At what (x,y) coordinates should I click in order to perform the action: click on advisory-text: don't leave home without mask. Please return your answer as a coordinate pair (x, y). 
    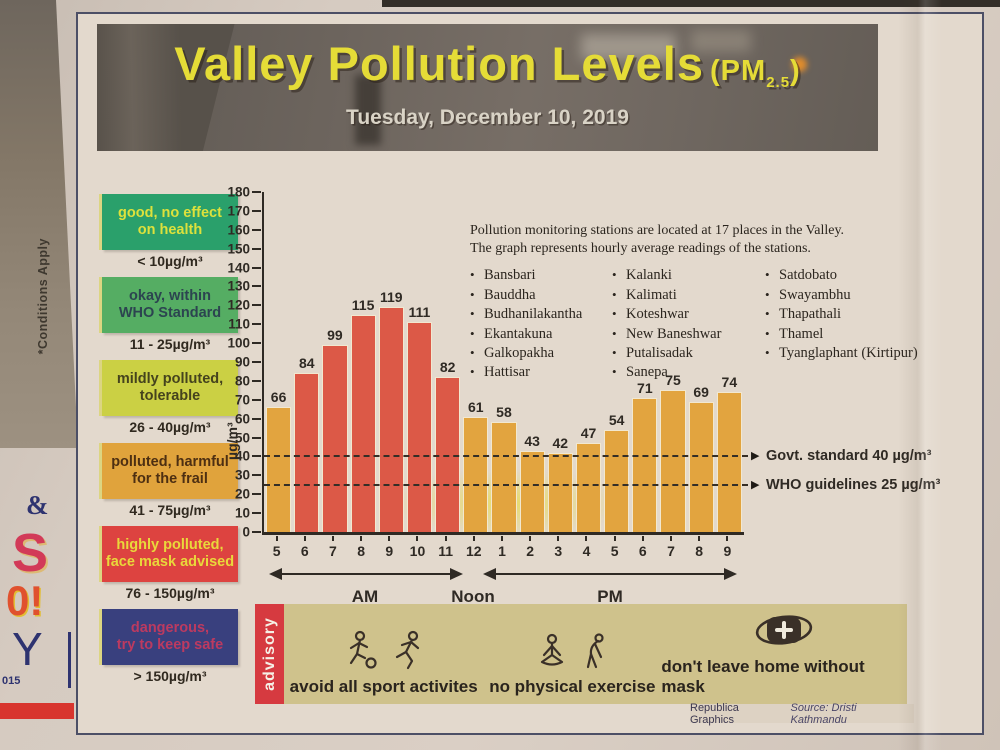
    Looking at the image, I should click on (763, 676).